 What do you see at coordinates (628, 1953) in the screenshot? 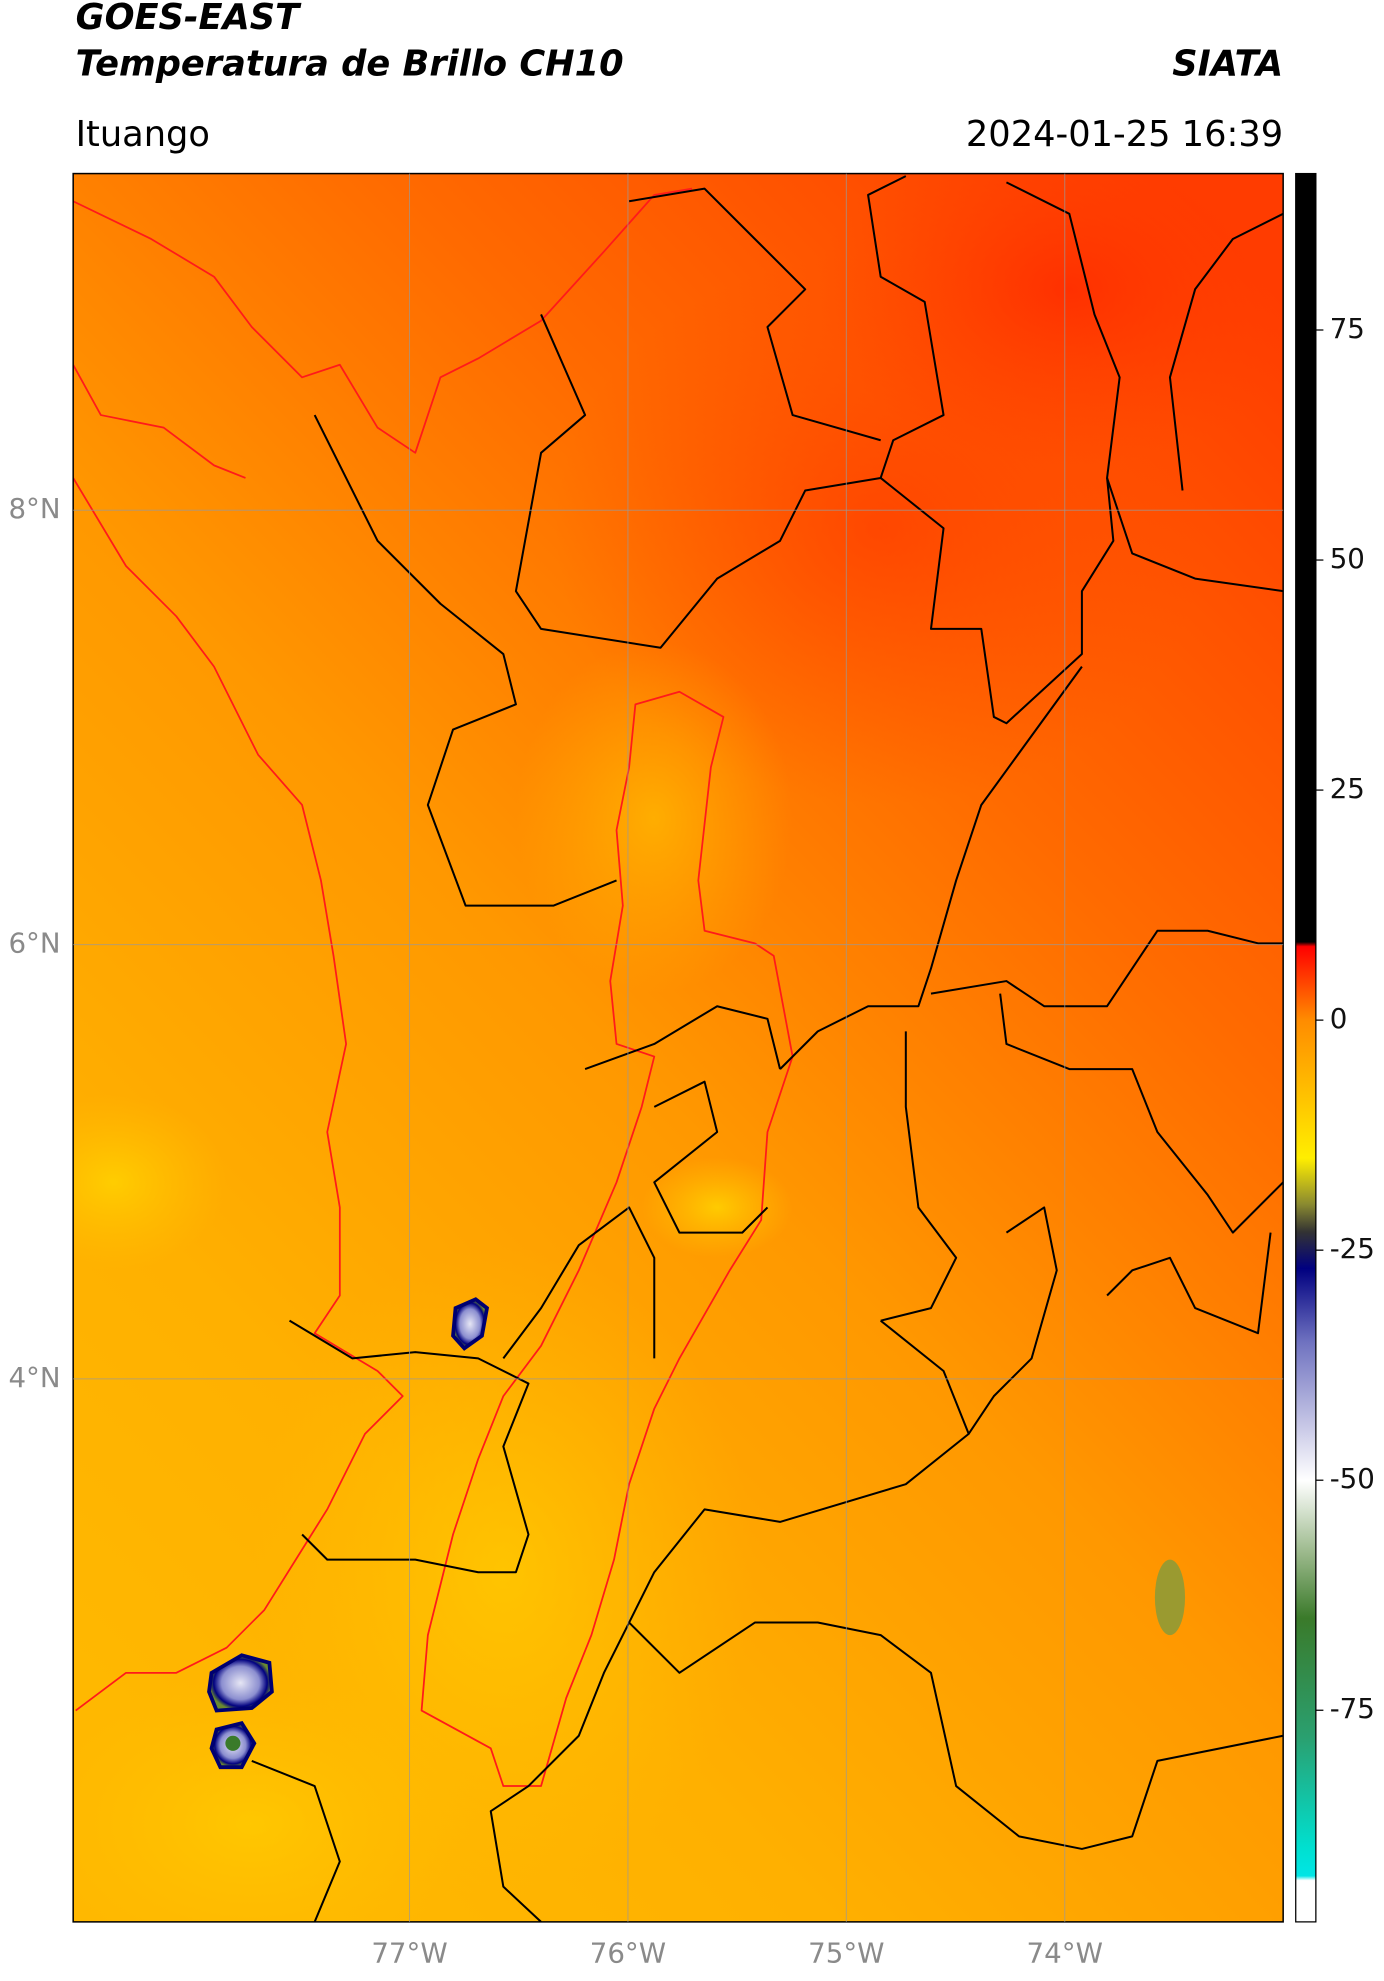
I see `x-tick-label: 76°W` at bounding box center [628, 1953].